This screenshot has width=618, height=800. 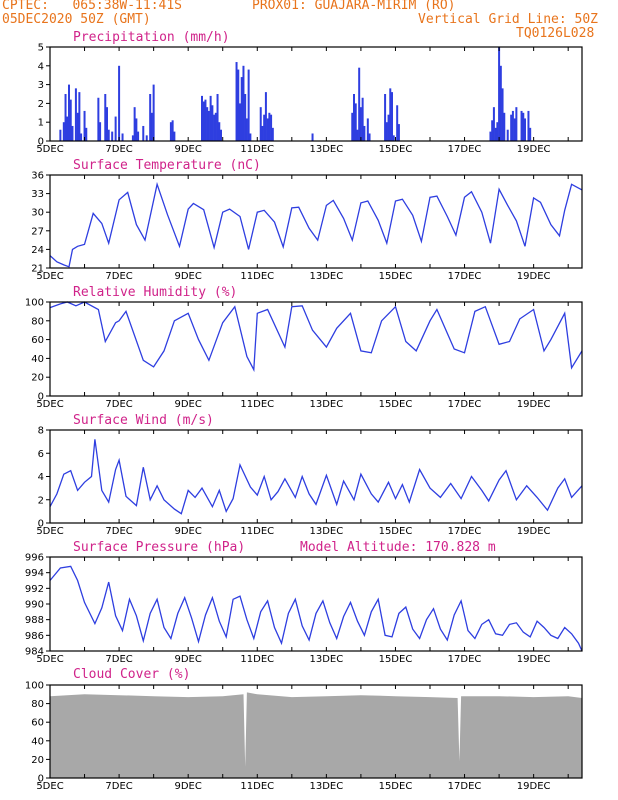 I want to click on y-tick-label: 984, so click(x=34, y=652).